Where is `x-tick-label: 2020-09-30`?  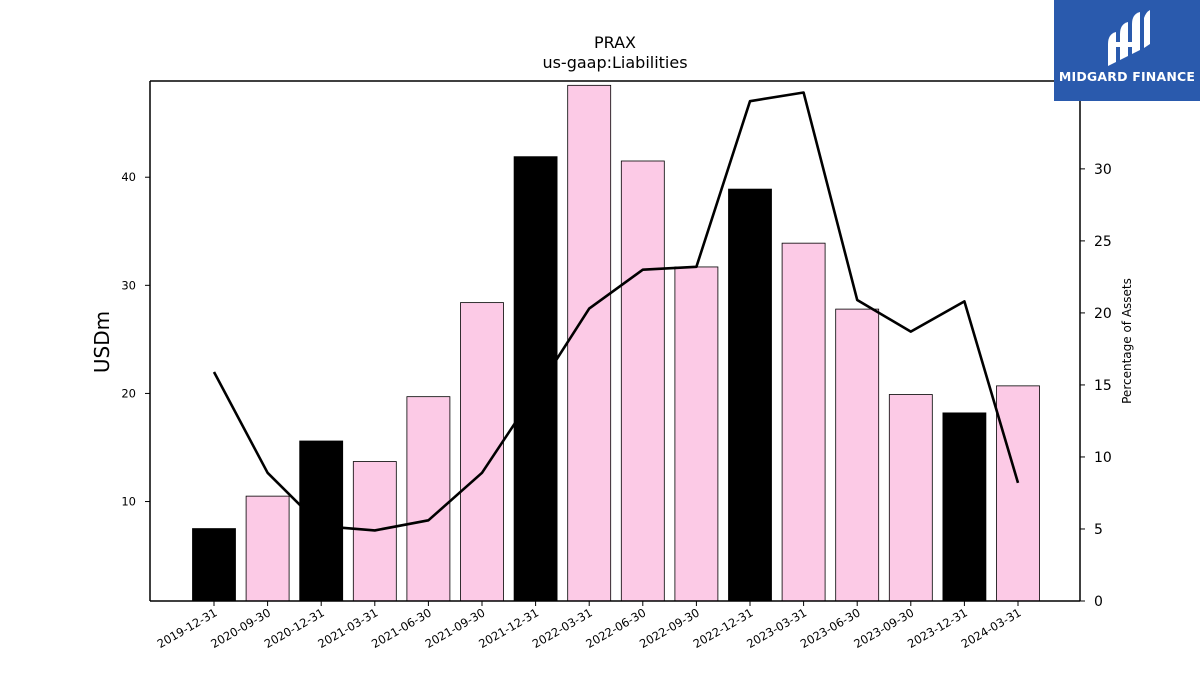 x-tick-label: 2020-09-30 is located at coordinates (240, 628).